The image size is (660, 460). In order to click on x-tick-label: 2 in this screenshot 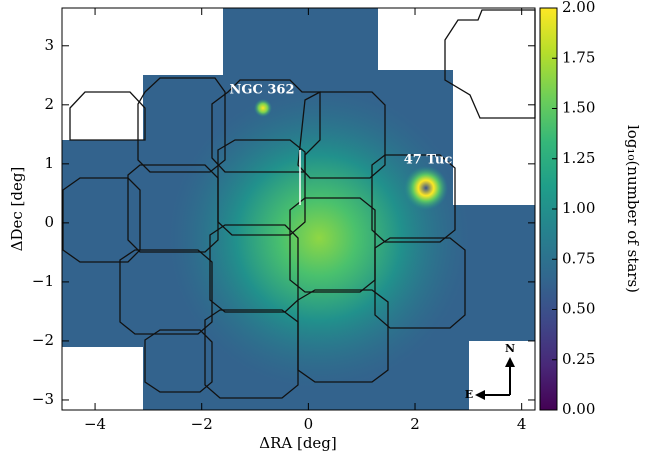, I will do `click(415, 424)`.